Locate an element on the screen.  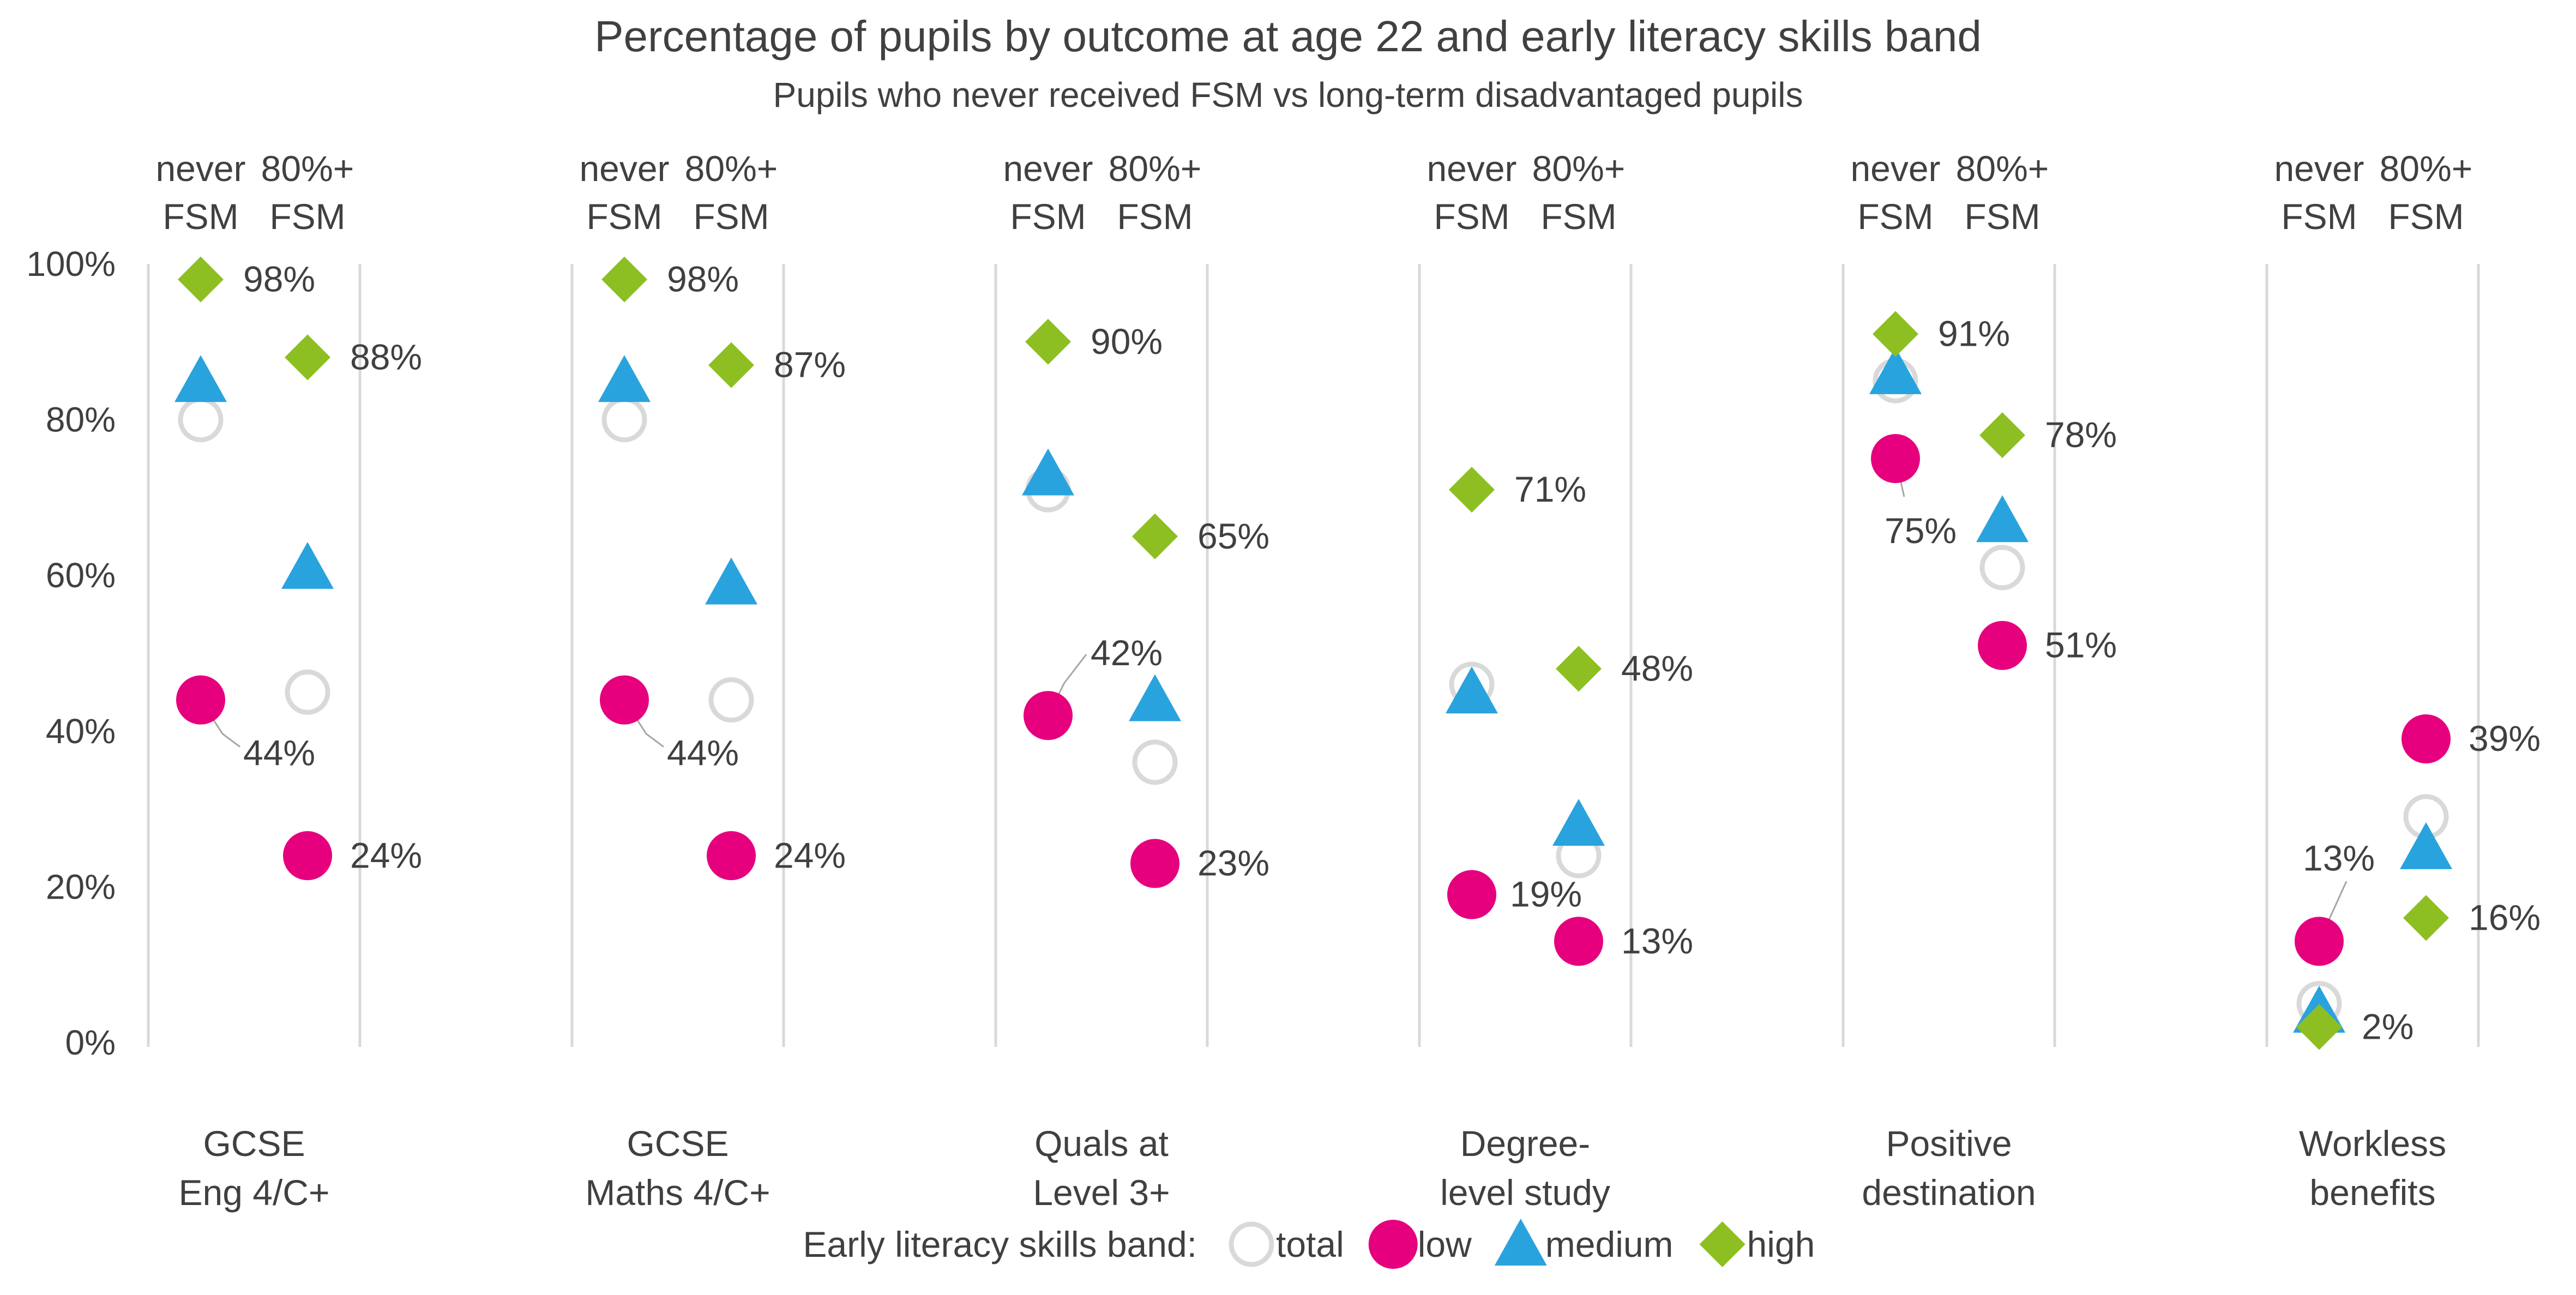
category-label-line1: Positive is located at coordinates (1949, 1144).